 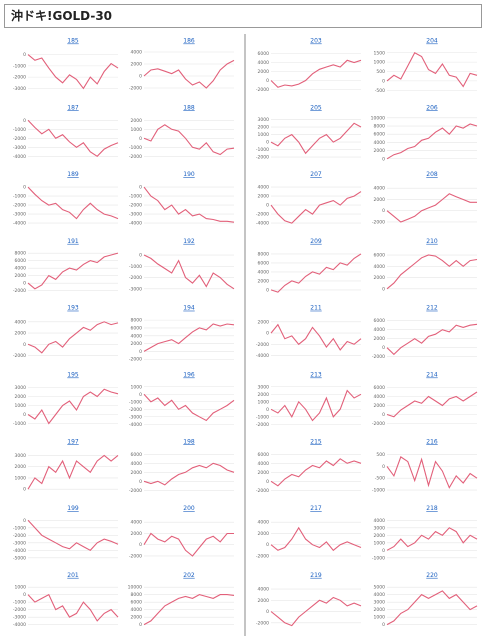 What do you see at coordinates (316, 107) in the screenshot?
I see `chart-title: 205` at bounding box center [316, 107].